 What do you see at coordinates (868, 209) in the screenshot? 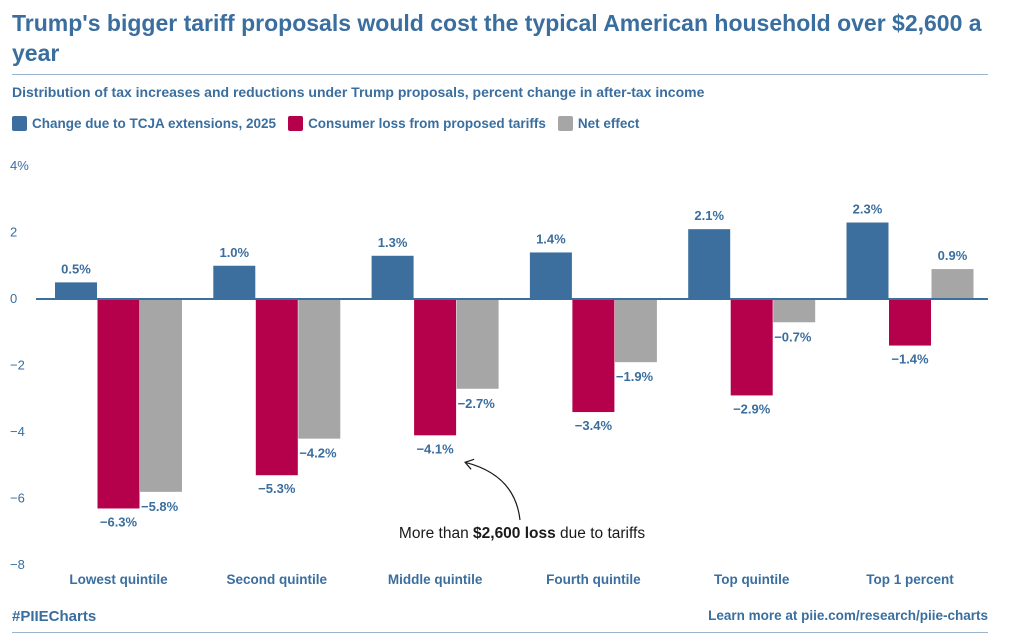
I see `data-label-tcja: 2.3%` at bounding box center [868, 209].